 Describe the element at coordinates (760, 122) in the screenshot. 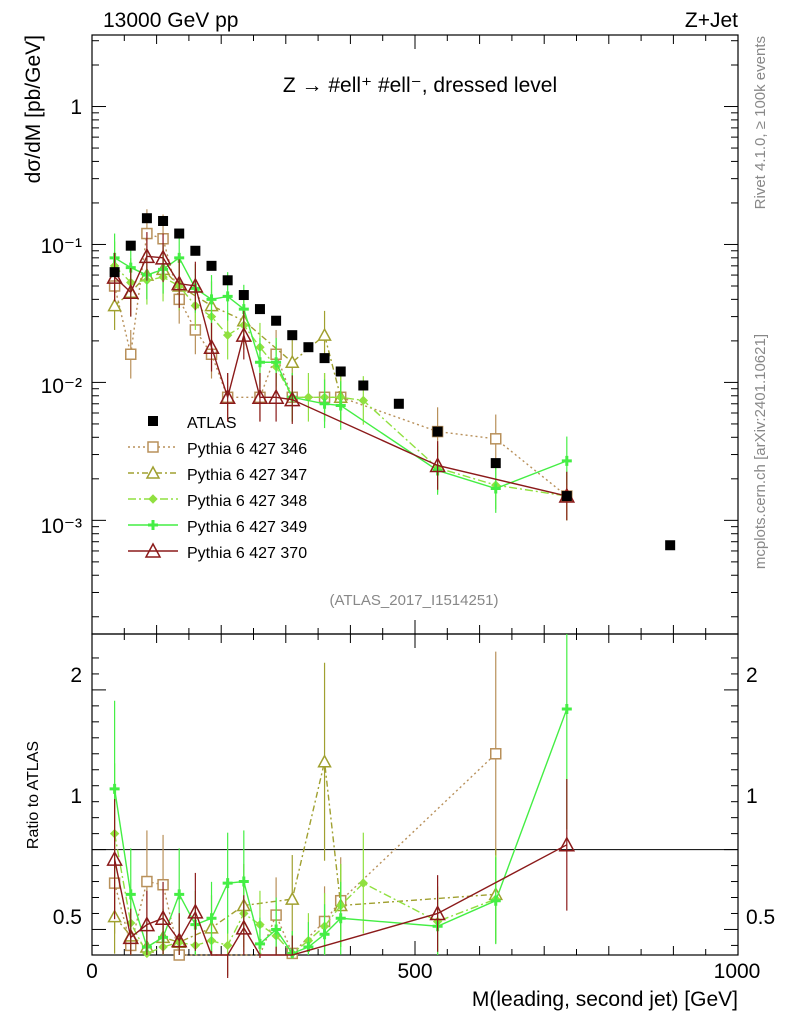

I see `rivet-version-label: Rivet 4.1.0, ≥ 100k events` at that location.